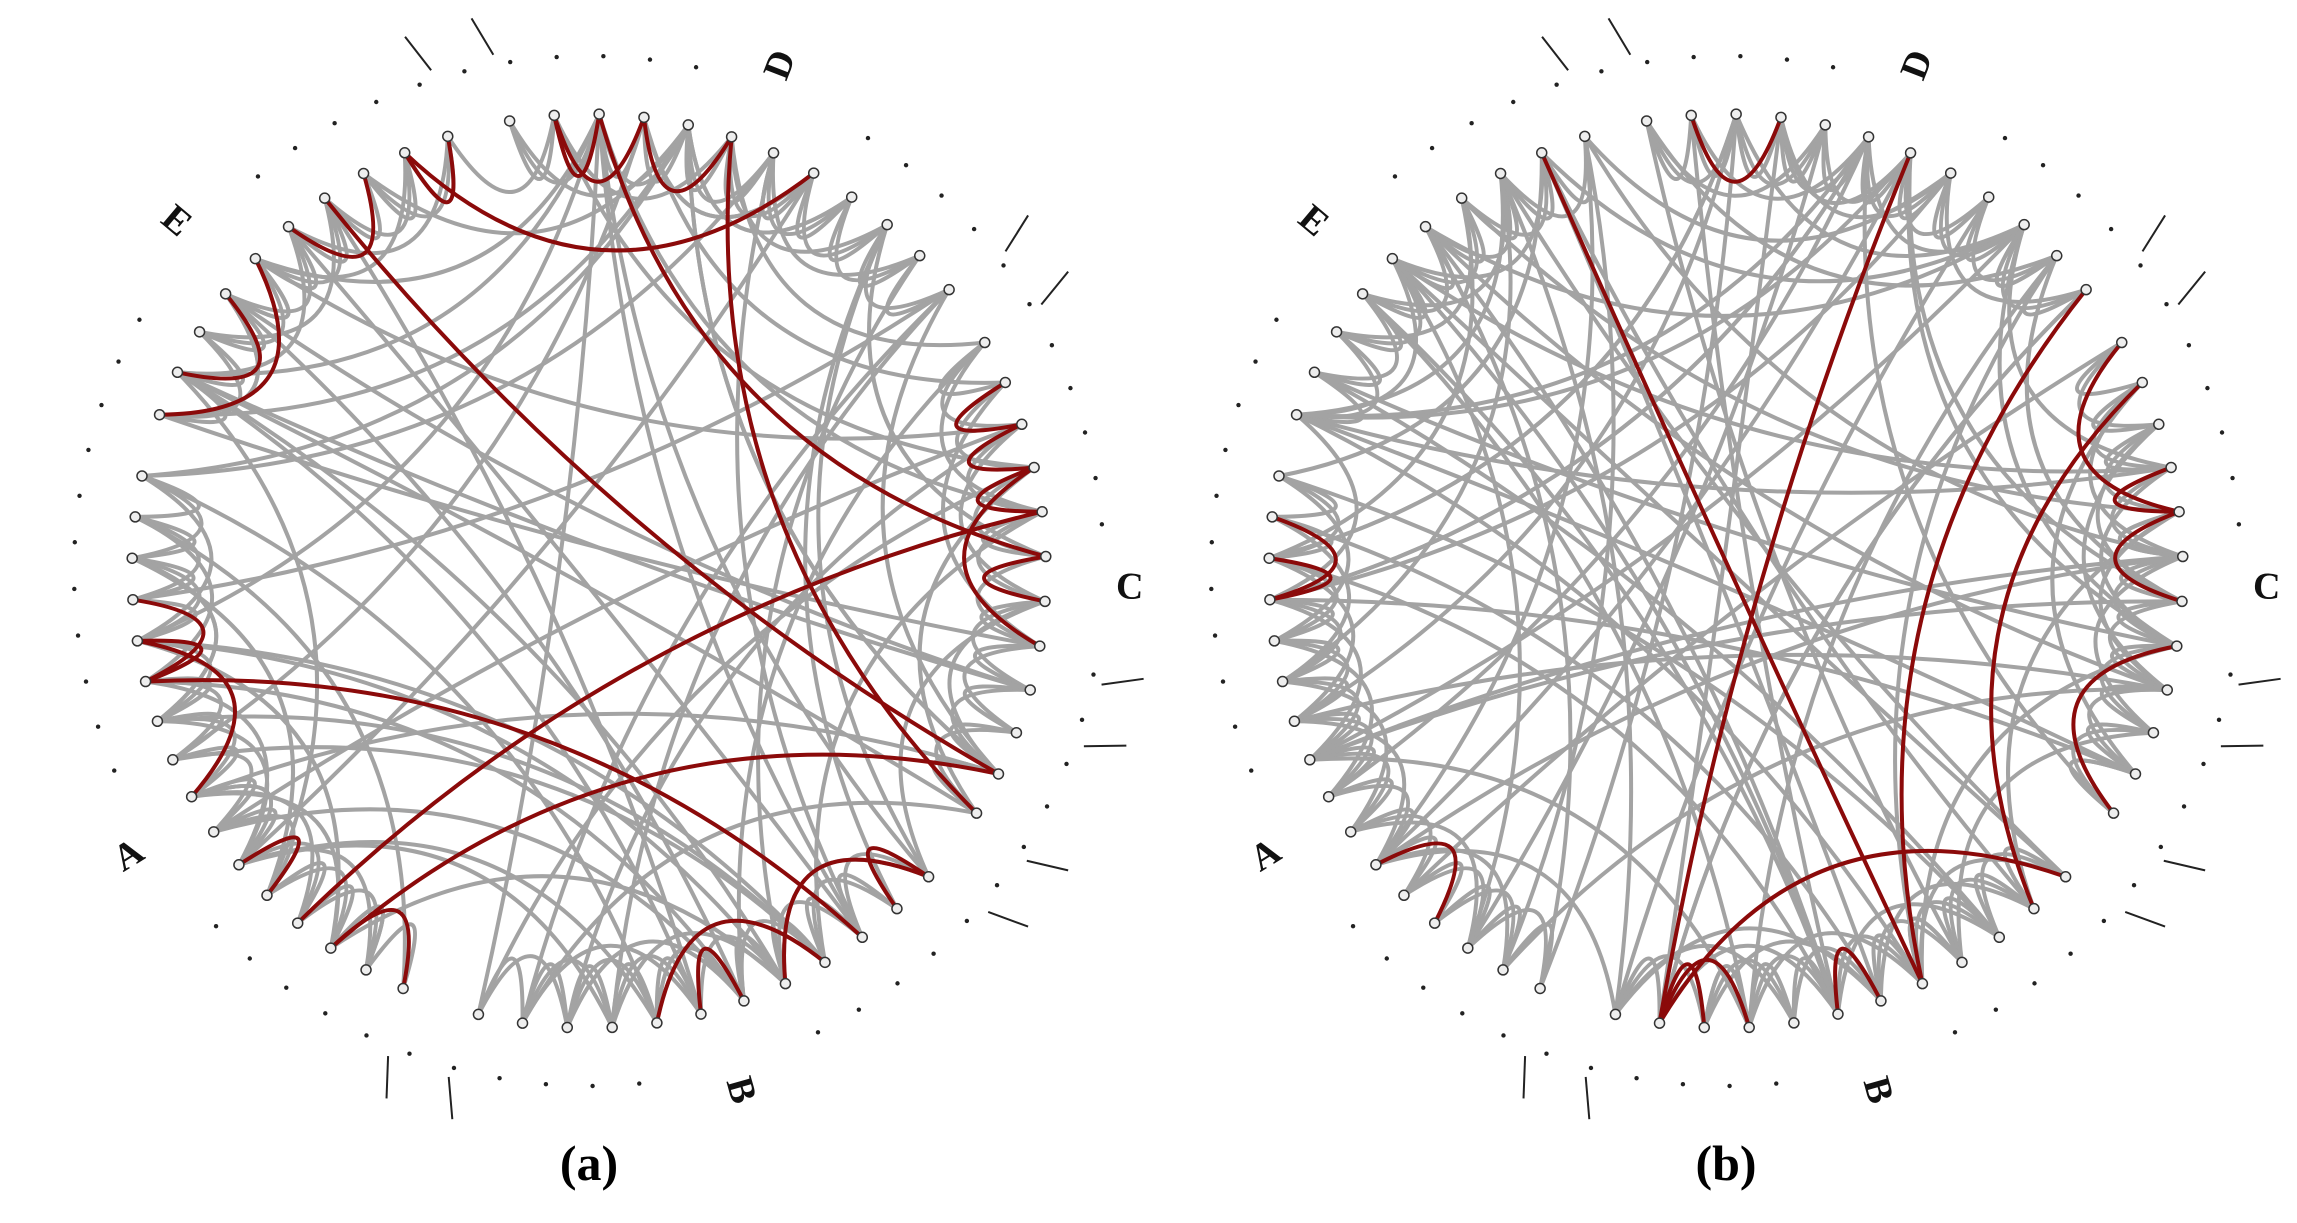  What do you see at coordinates (1313, 221) in the screenshot?
I see `group-label: E` at bounding box center [1313, 221].